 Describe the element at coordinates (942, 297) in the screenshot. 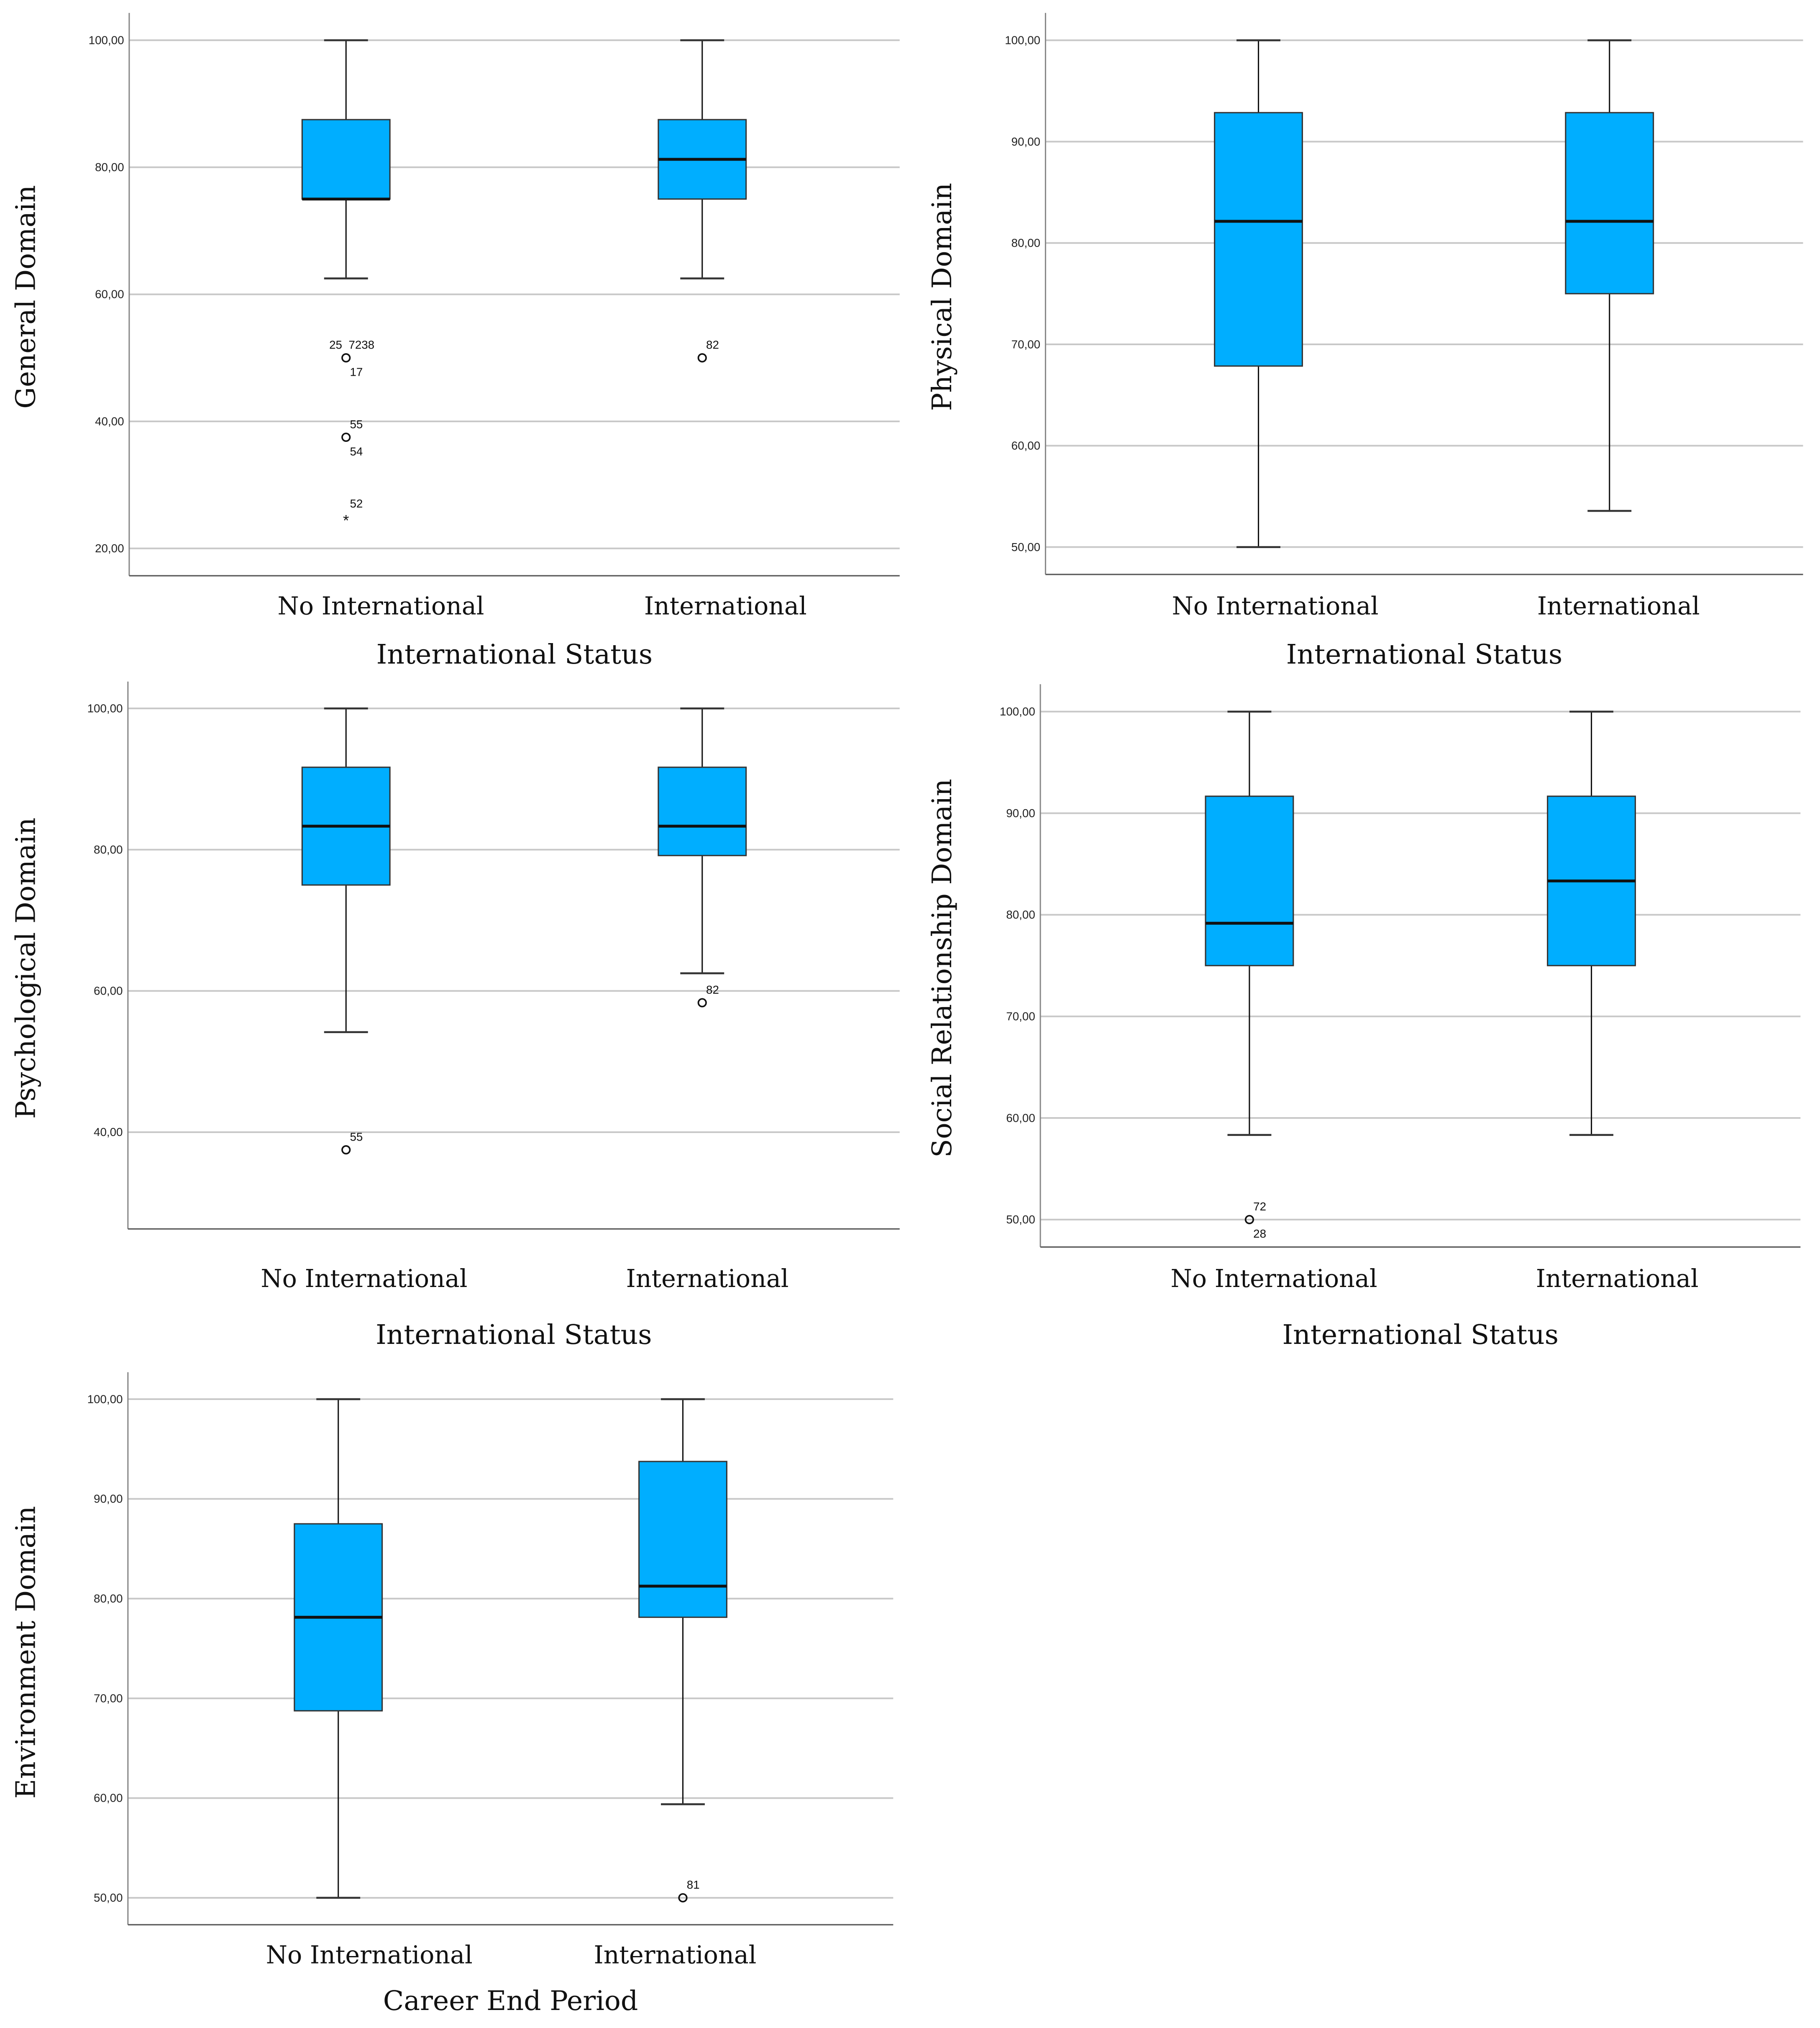

I see `y-axis-title: Physical Domain` at that location.